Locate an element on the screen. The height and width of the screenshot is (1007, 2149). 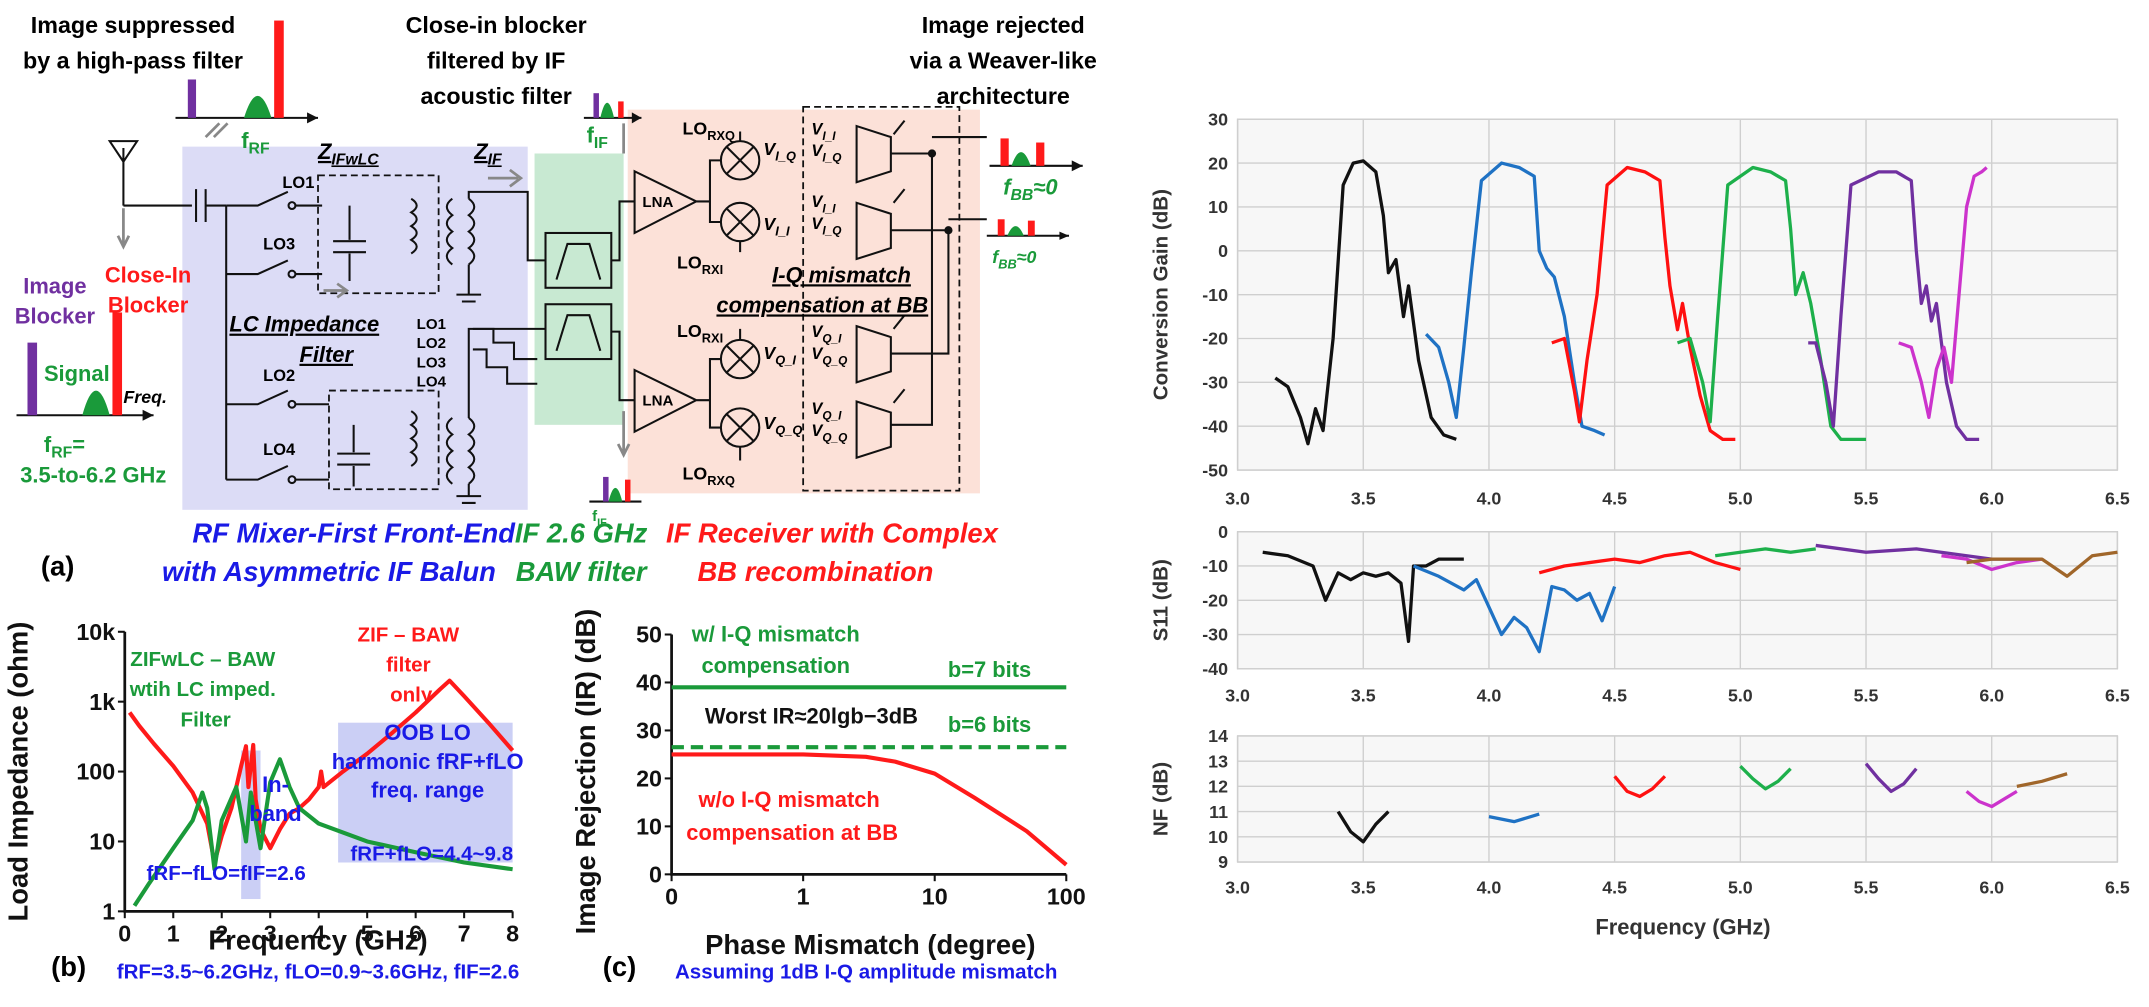
x-axis-title: Frequency (GHz) is located at coordinates (317, 940).